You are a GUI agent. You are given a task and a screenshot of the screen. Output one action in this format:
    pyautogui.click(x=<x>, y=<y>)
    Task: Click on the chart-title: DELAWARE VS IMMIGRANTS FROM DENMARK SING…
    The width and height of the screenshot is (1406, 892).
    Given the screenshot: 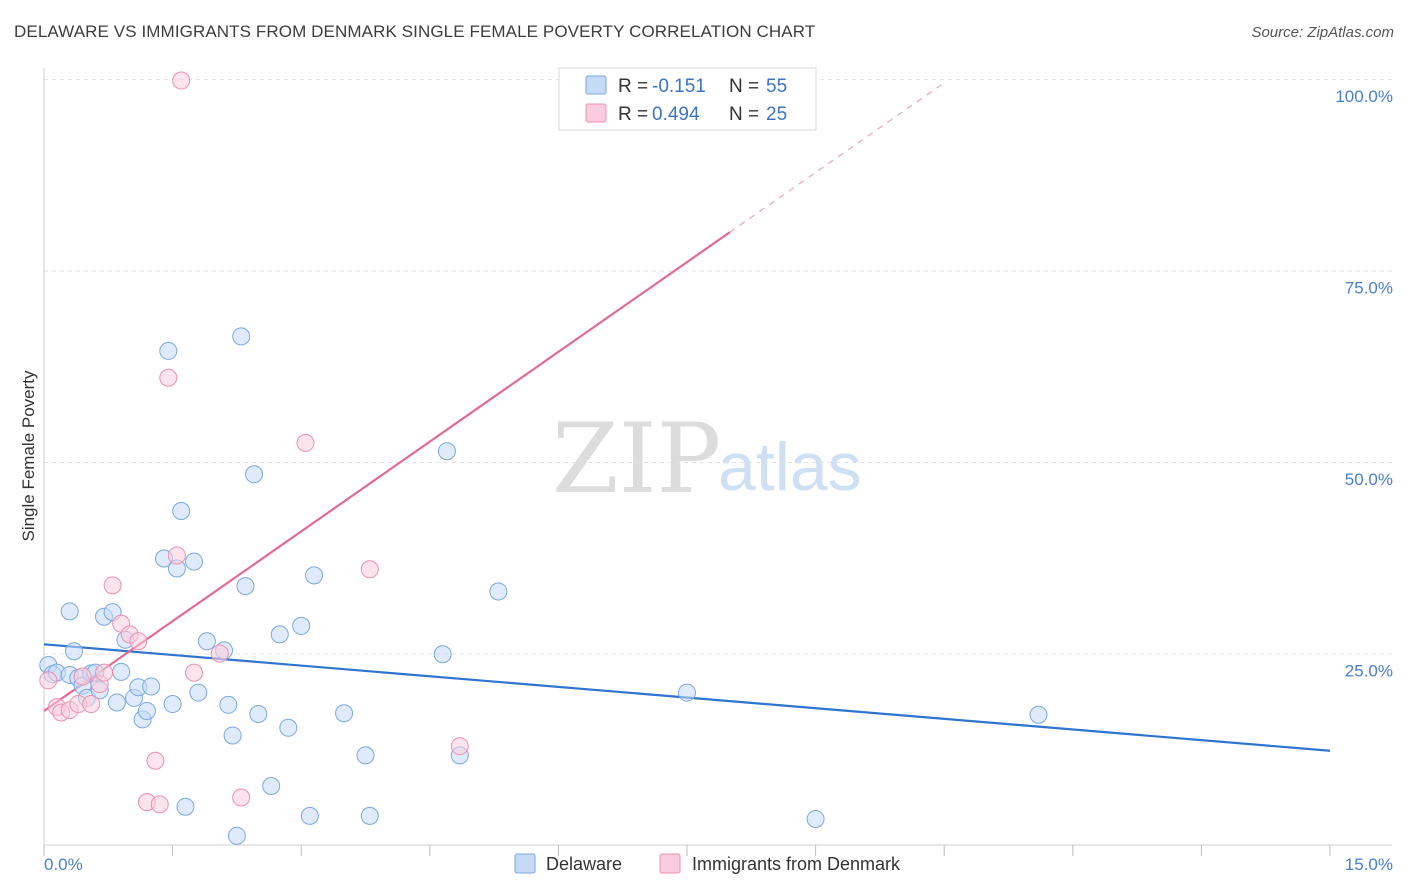 What is the action you would take?
    pyautogui.click(x=415, y=31)
    